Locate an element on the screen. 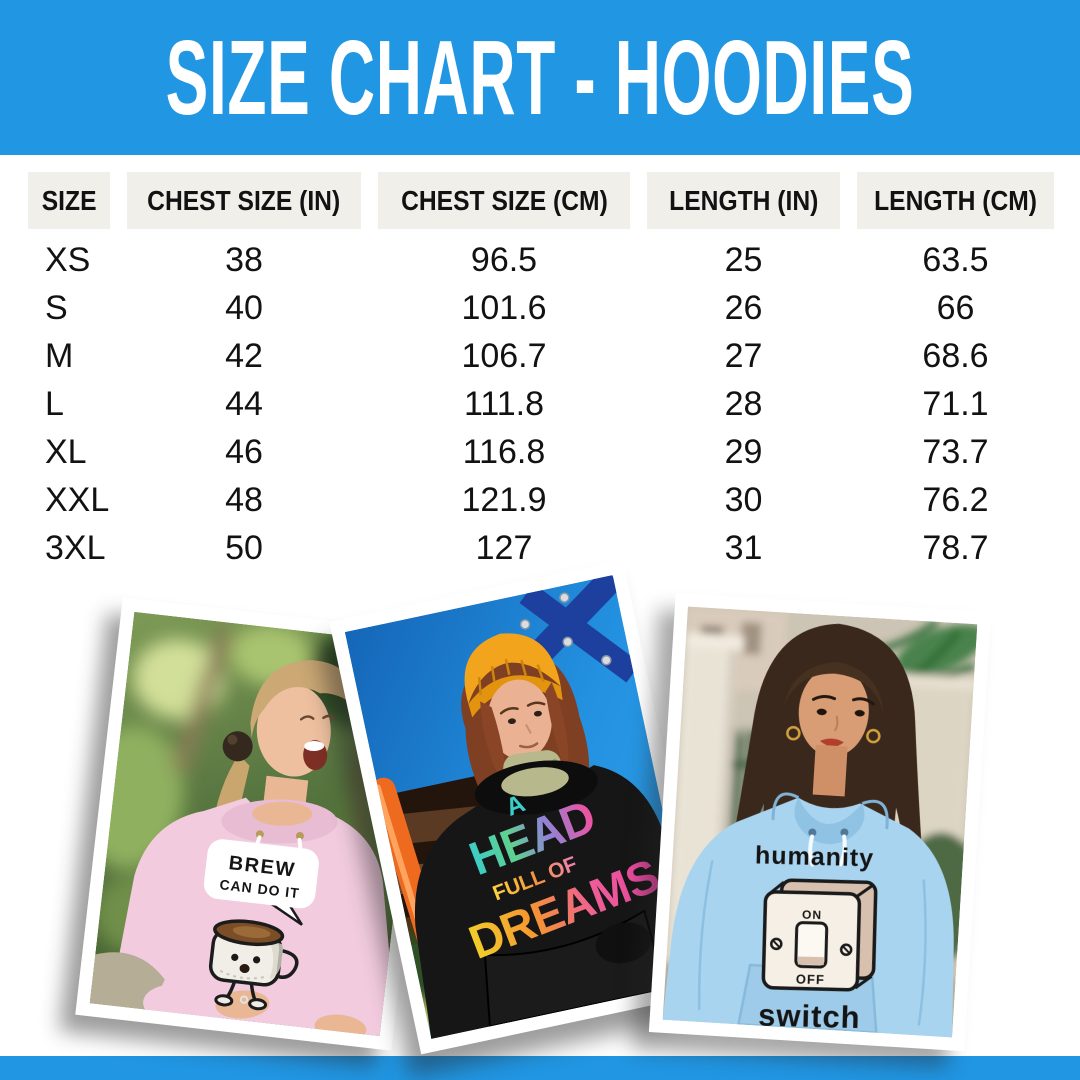 This screenshot has height=1080, width=1080. orange-beanie is located at coordinates (512, 668).